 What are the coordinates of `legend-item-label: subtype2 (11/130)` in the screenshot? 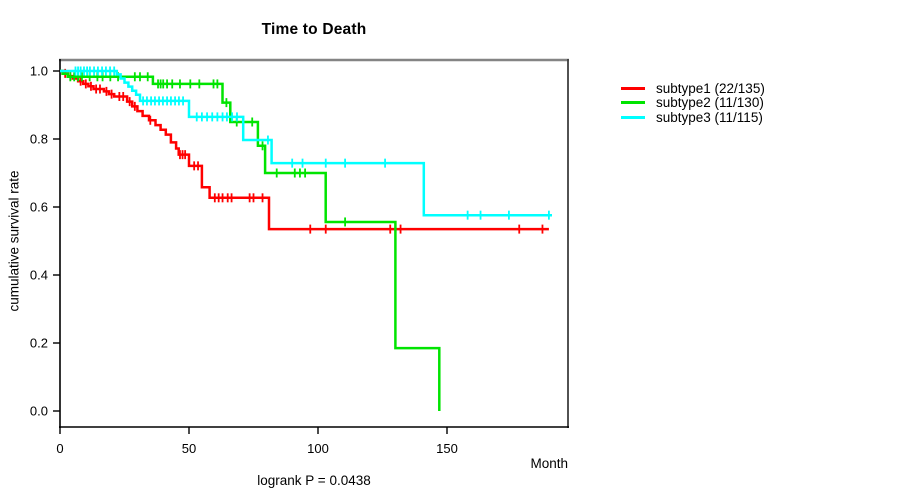 It's located at (710, 103).